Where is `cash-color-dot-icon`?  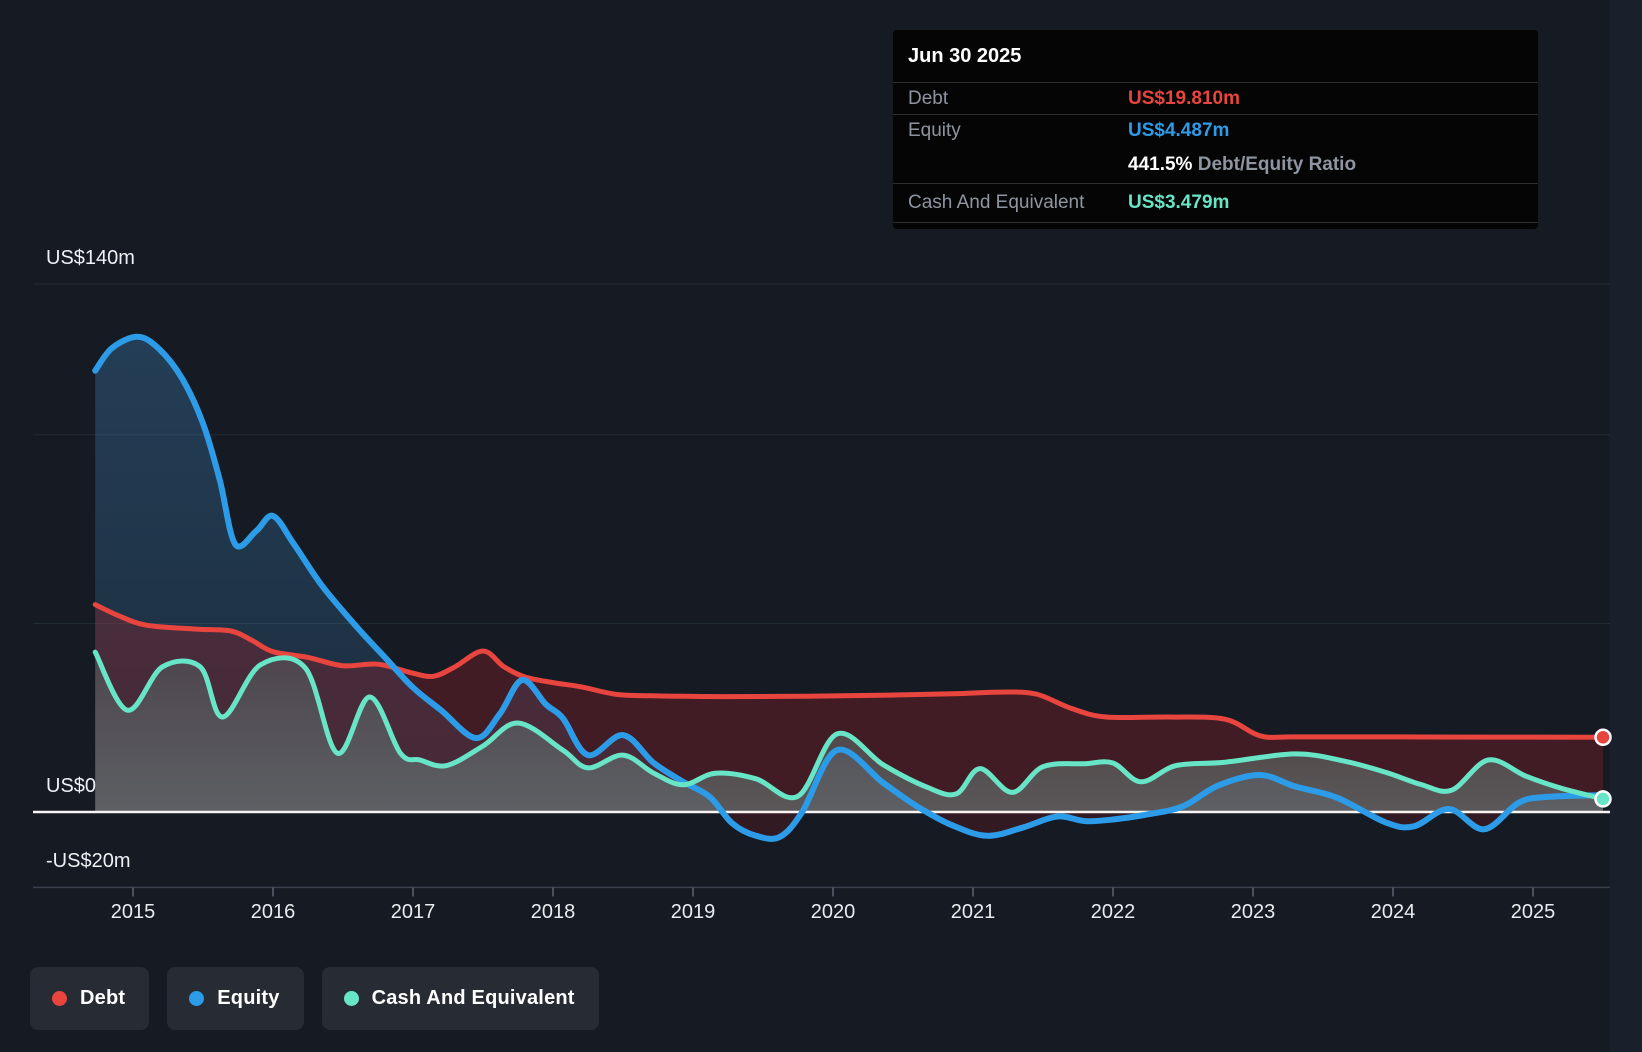
cash-color-dot-icon is located at coordinates (351, 998).